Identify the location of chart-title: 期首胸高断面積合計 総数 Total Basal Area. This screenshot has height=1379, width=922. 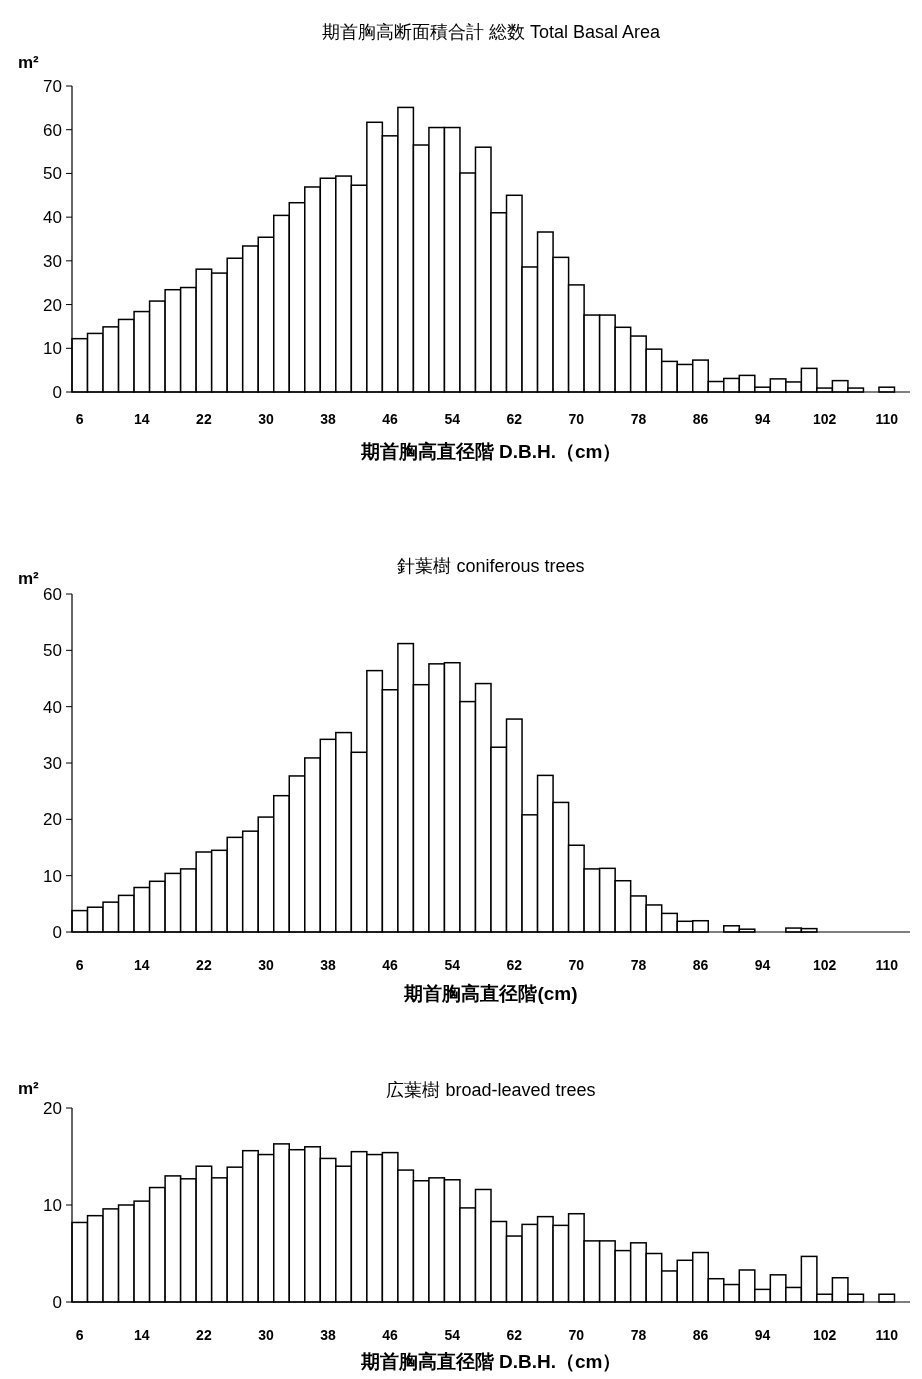
(491, 32).